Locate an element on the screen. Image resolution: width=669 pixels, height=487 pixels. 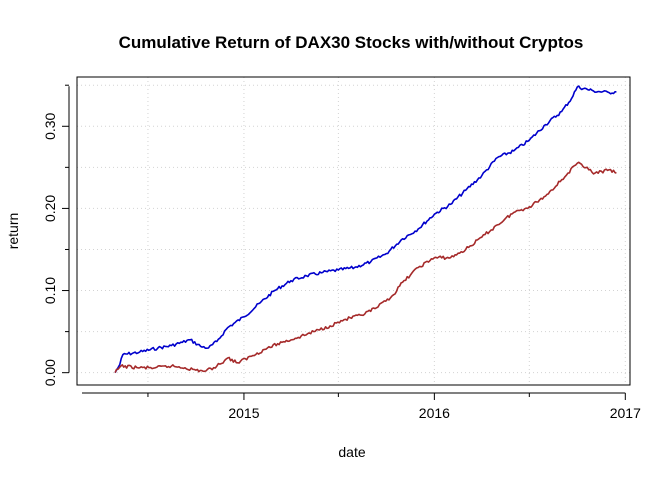
y-tick-label: 0.00 is located at coordinates (50, 372).